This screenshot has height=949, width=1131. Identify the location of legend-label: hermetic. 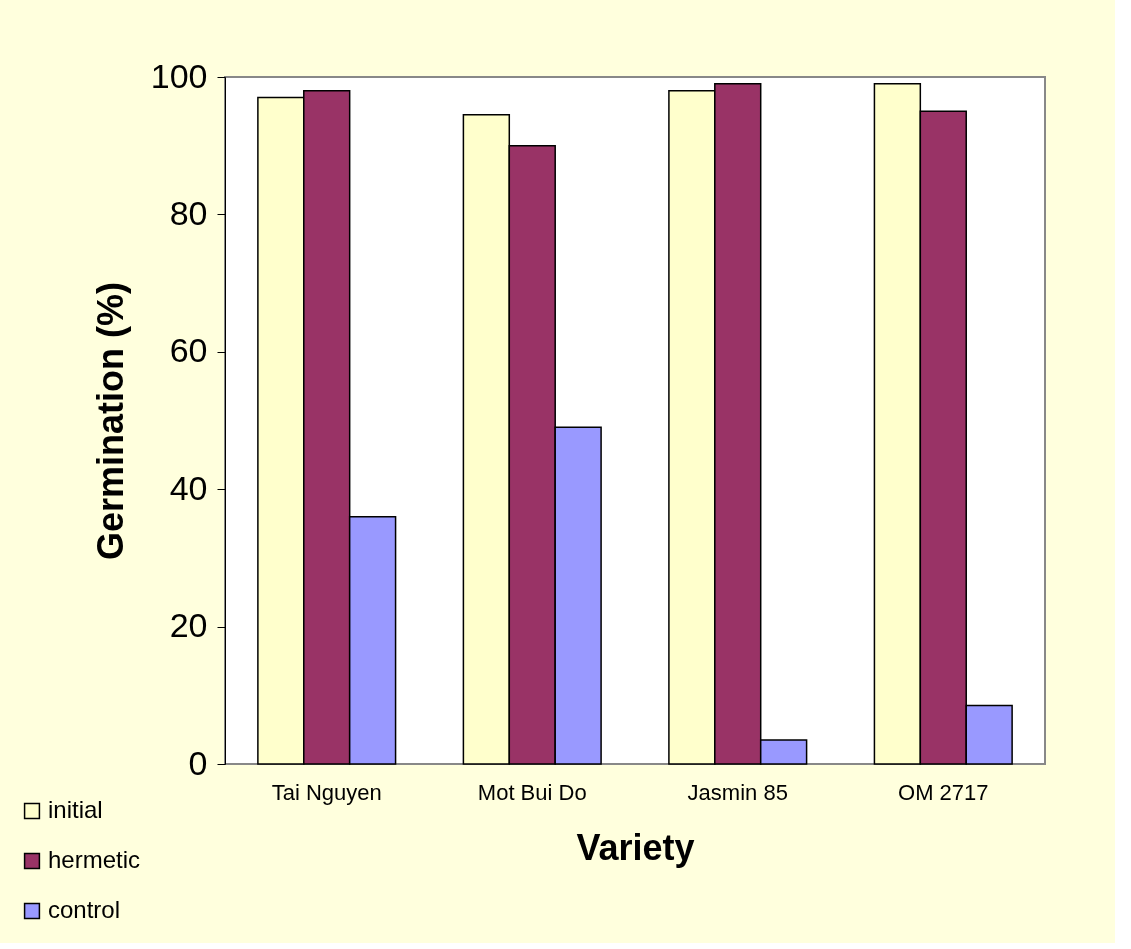
(94, 859).